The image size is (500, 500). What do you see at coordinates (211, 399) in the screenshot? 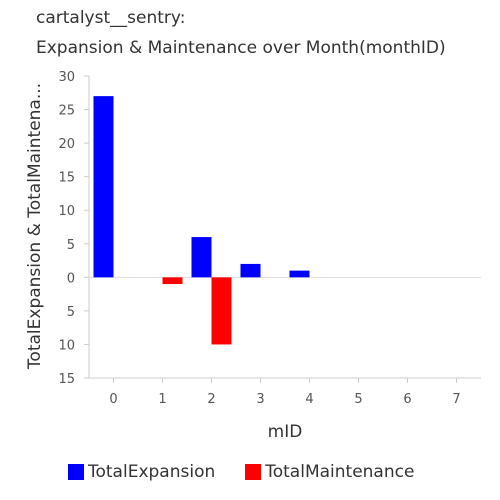
I see `x-tick-label: 2` at bounding box center [211, 399].